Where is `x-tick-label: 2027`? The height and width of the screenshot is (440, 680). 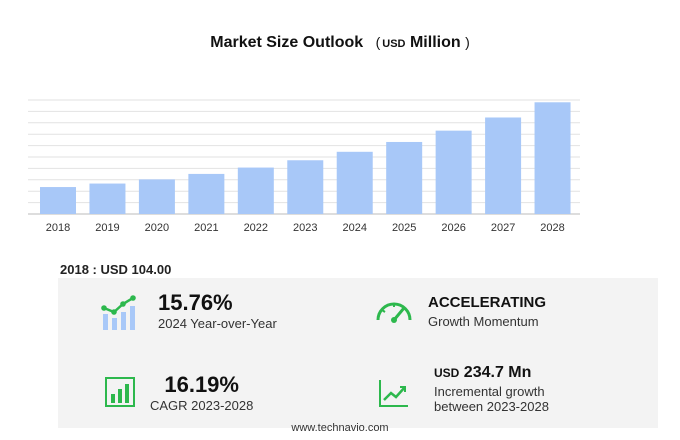 x-tick-label: 2027 is located at coordinates (503, 228).